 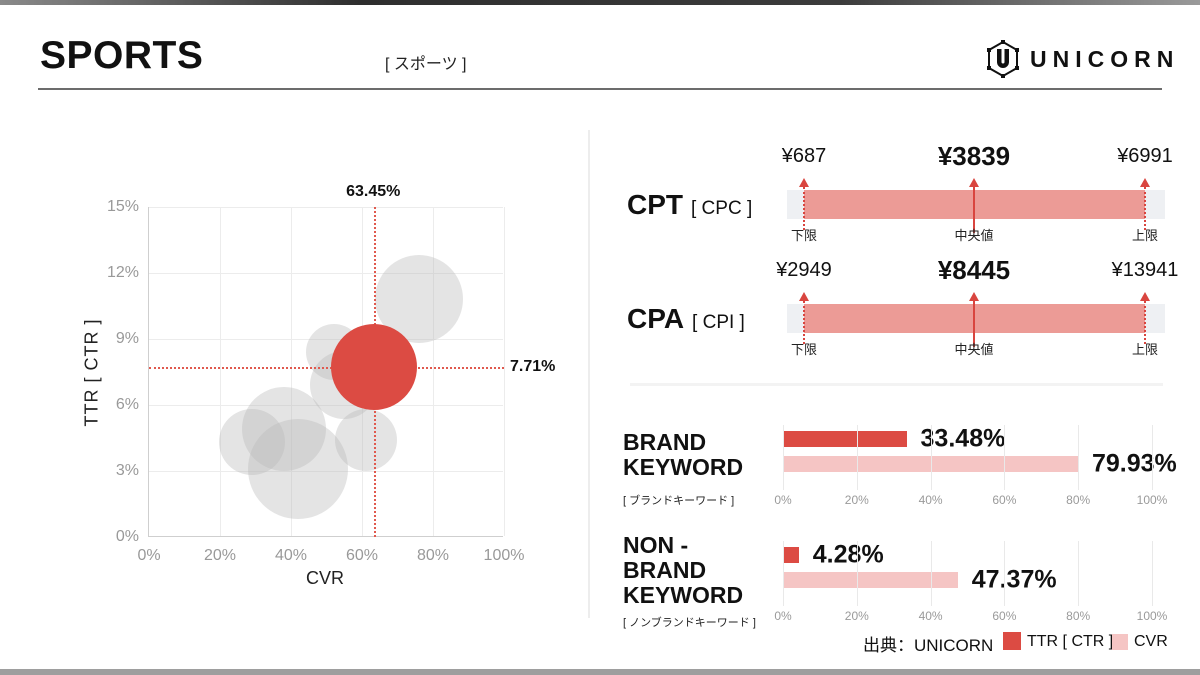 I want to click on page-title: SPORTS, so click(x=122, y=55).